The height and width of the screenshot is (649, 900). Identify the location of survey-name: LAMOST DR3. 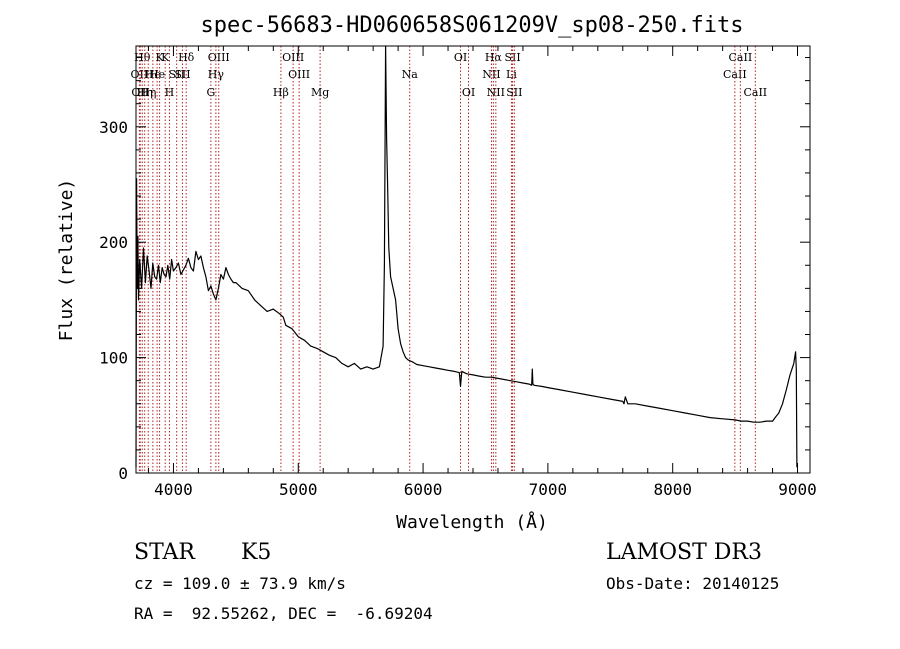
(684, 552).